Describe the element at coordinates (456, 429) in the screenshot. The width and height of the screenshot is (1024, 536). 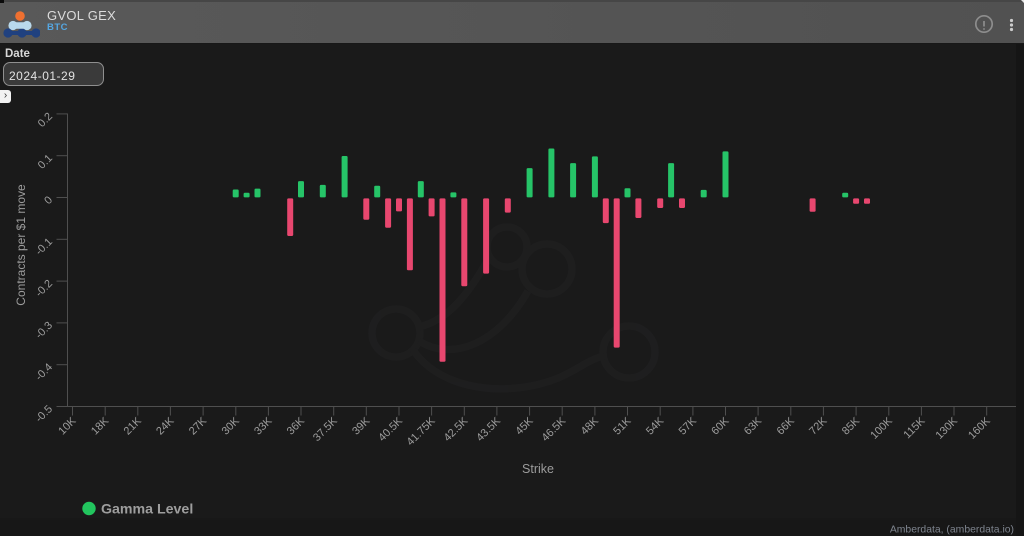
I see `svg-text: 42.5K` at that location.